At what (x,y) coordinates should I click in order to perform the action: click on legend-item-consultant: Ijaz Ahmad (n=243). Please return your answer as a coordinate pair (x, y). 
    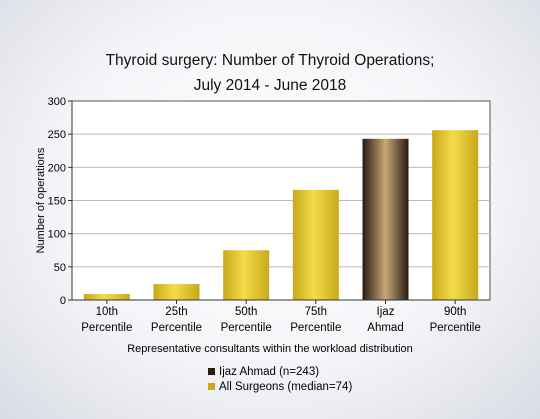
    Looking at the image, I should click on (280, 371).